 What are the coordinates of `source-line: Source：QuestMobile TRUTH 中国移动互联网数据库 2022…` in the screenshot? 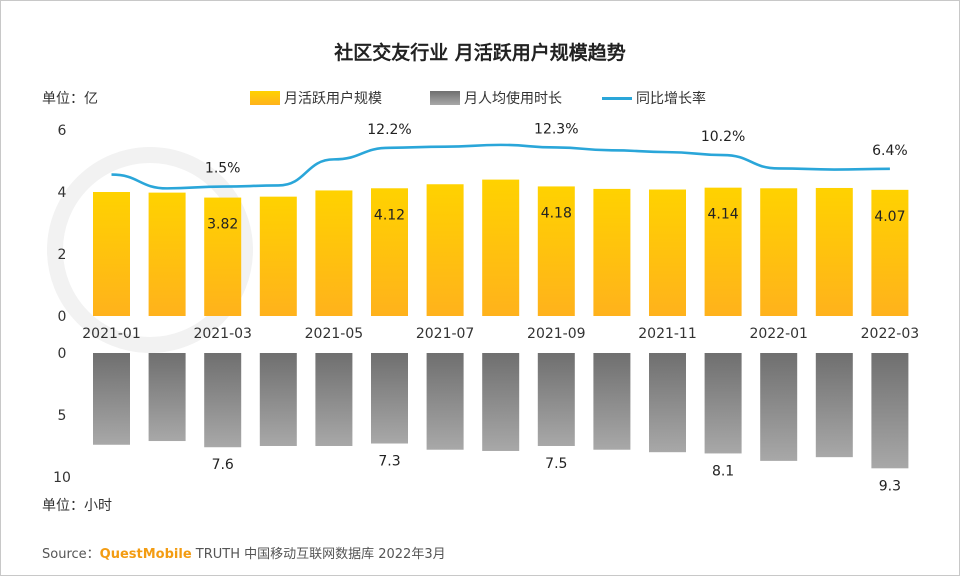 It's located at (244, 552).